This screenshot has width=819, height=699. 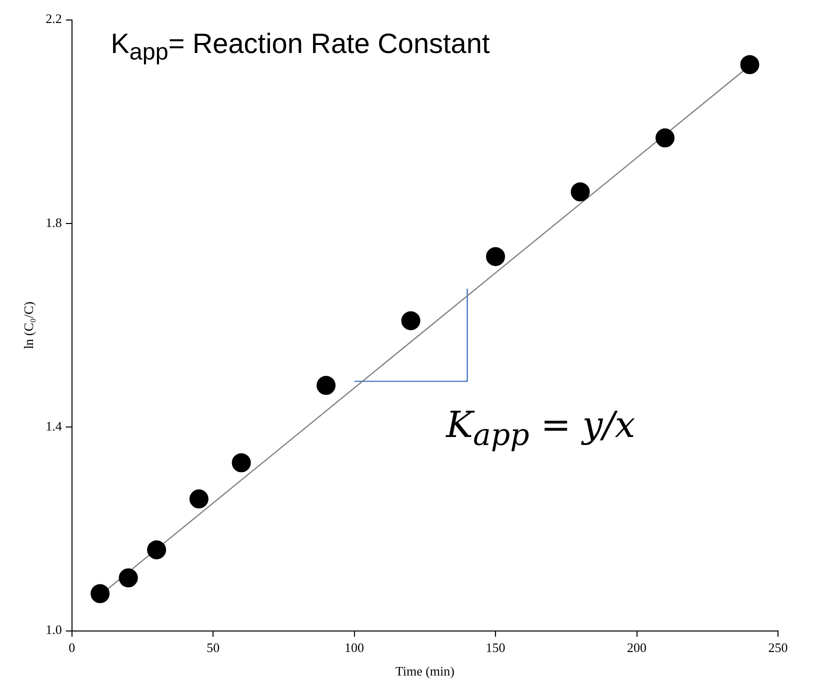 What do you see at coordinates (354, 648) in the screenshot?
I see `x-tick-label: 100` at bounding box center [354, 648].